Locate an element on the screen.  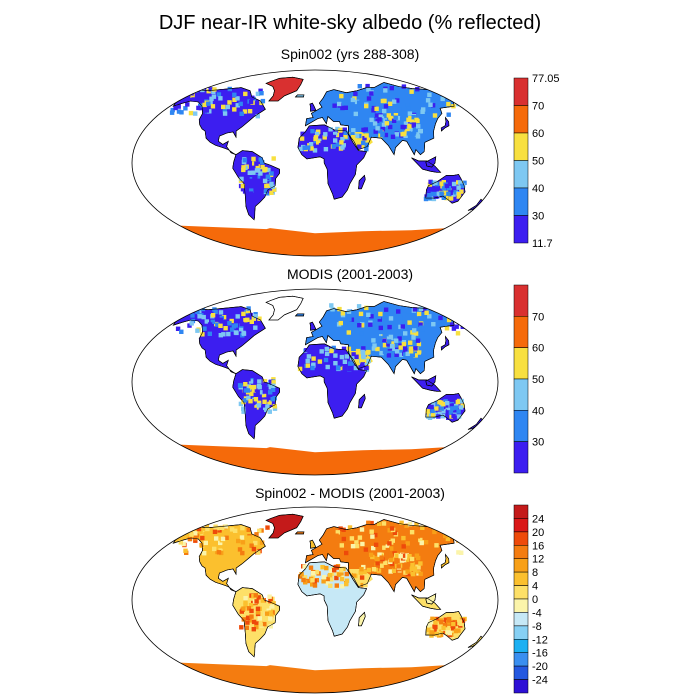
colorbar-label: 40 is located at coordinates (538, 411).